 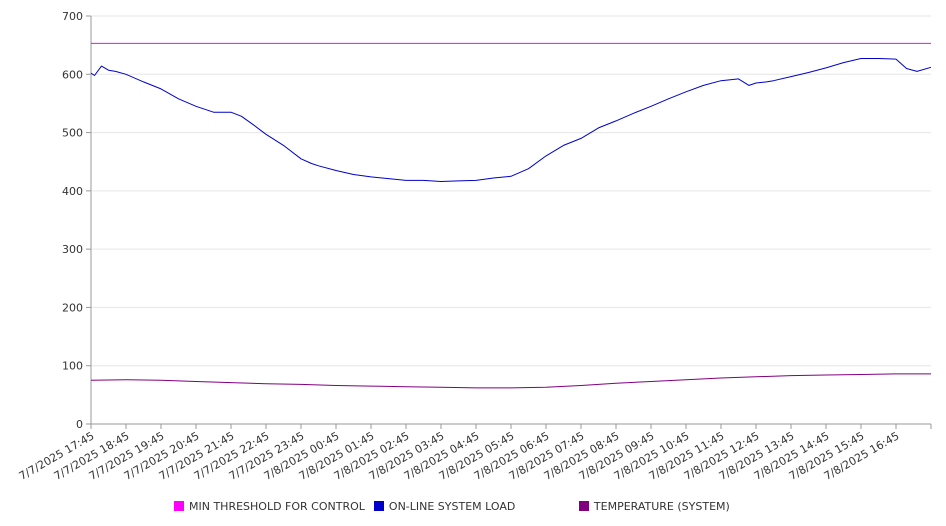 What do you see at coordinates (452, 506) in the screenshot?
I see `legend-label-online-system-load: ON-LINE SYSTEM LOAD` at bounding box center [452, 506].